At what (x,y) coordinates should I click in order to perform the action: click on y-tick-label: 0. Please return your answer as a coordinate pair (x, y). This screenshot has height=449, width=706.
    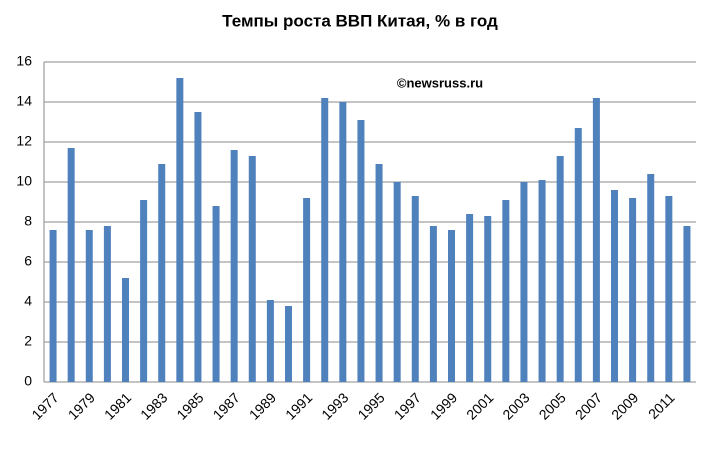
    Looking at the image, I should click on (28, 381).